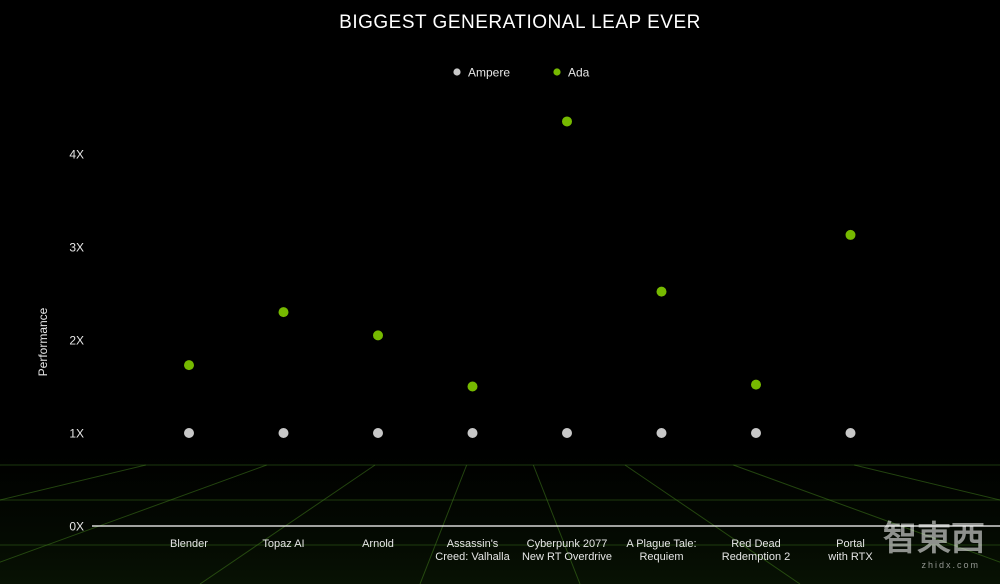 This screenshot has height=584, width=1000. What do you see at coordinates (283, 544) in the screenshot?
I see `x-category-label: Topaz AI` at bounding box center [283, 544].